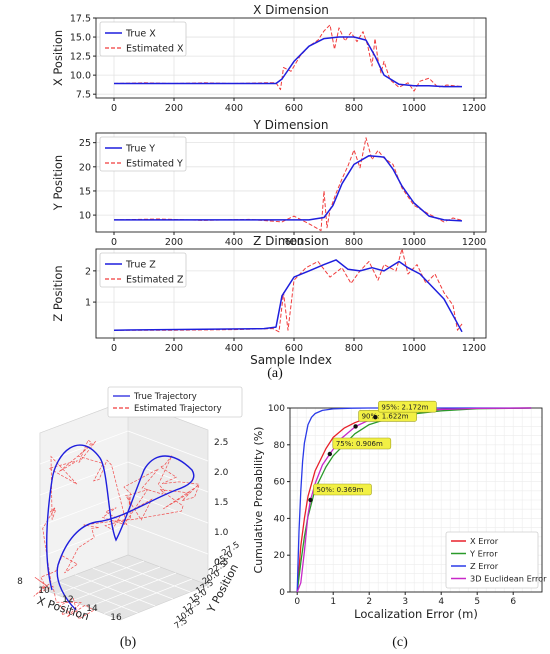 The image size is (550, 654). What do you see at coordinates (275, 373) in the screenshot?
I see `figure-label-a: (a)` at bounding box center [275, 373].